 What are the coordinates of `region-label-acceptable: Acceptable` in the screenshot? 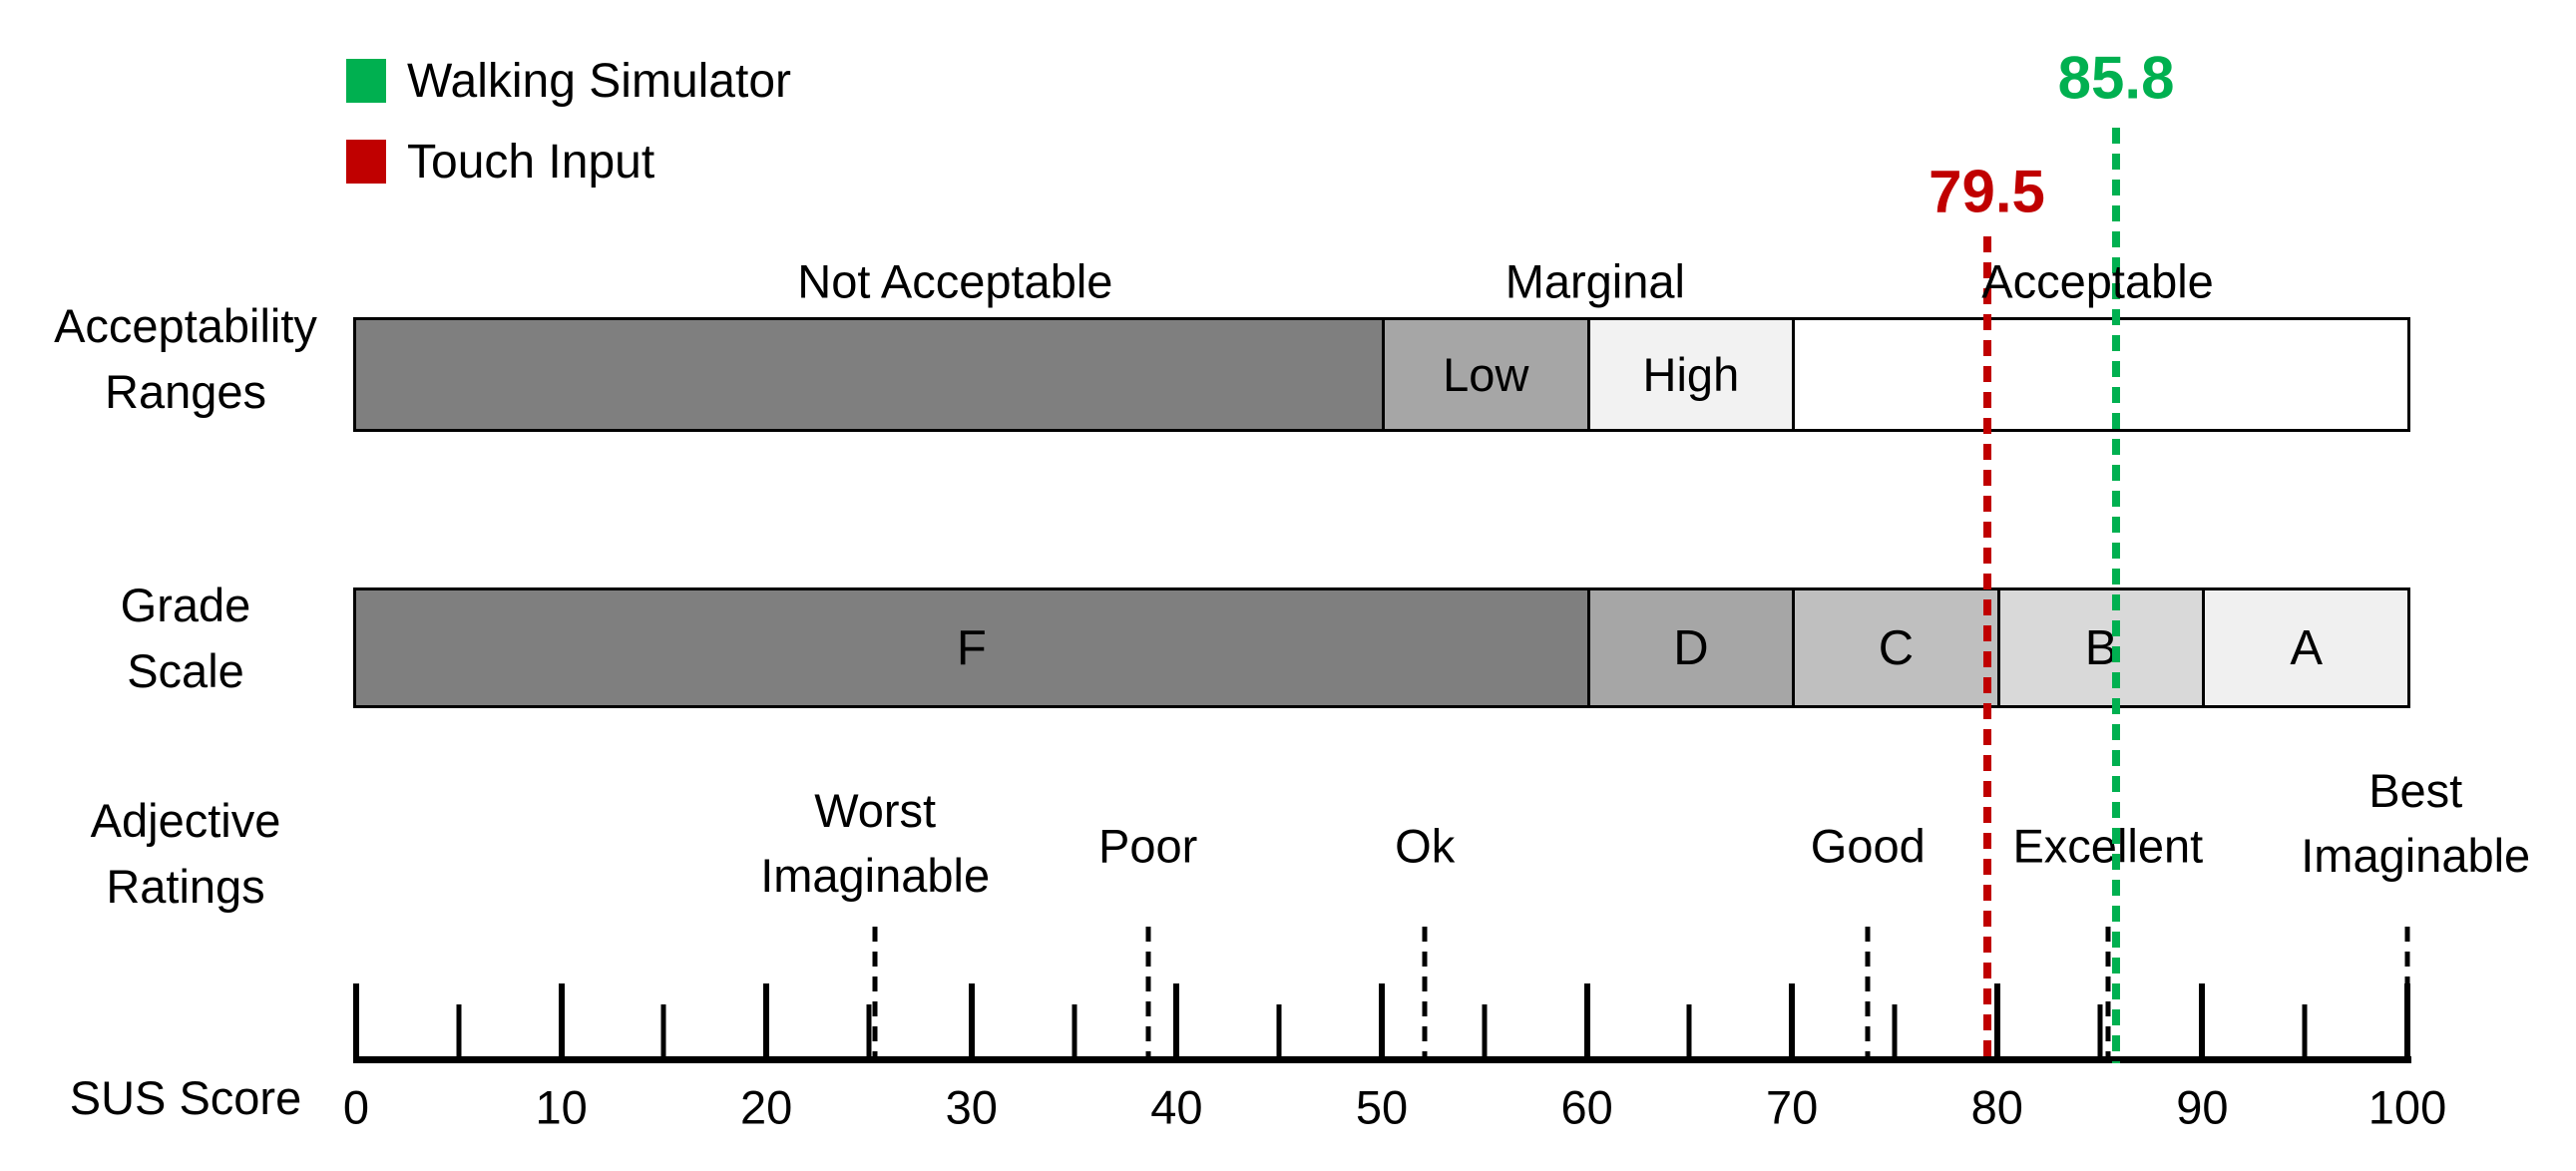 It's located at (2097, 281).